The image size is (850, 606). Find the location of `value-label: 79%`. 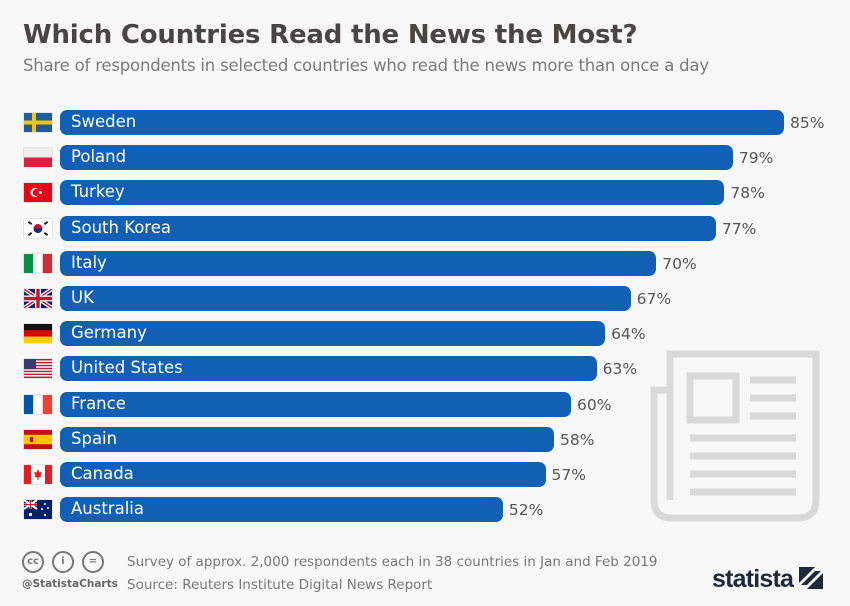

value-label: 79% is located at coordinates (756, 158).